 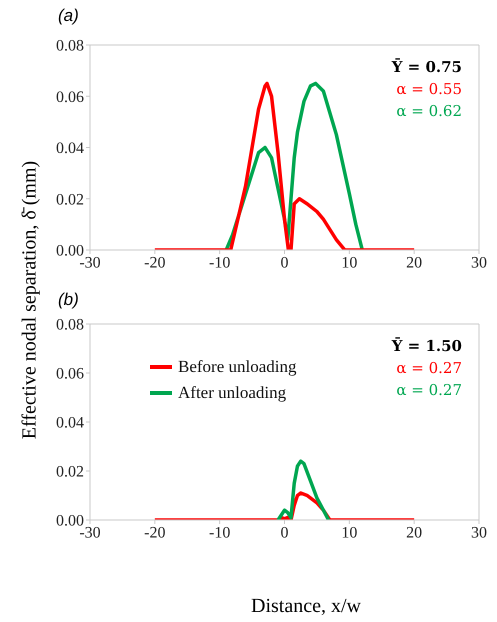 What do you see at coordinates (427, 67) in the screenshot?
I see `annotation: Ȳ = 0.75` at bounding box center [427, 67].